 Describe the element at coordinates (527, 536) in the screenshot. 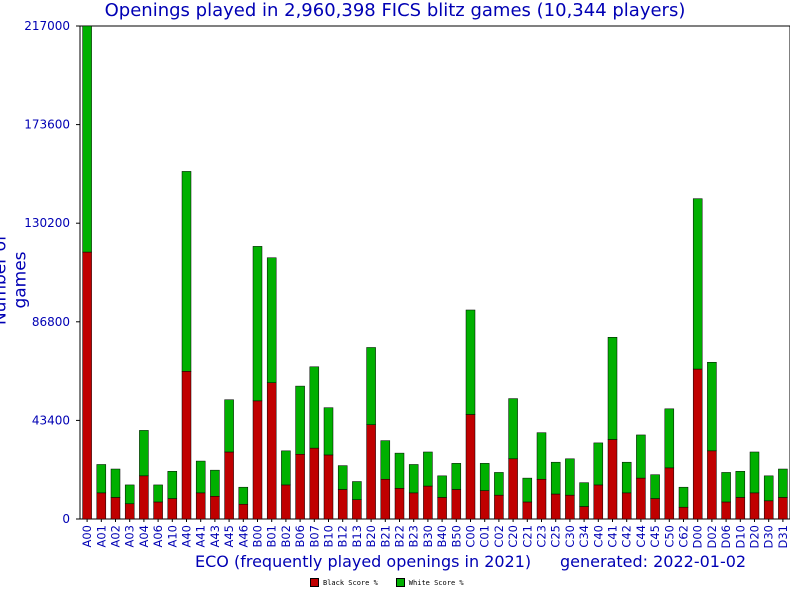

I see `x-tick-label: C21` at that location.